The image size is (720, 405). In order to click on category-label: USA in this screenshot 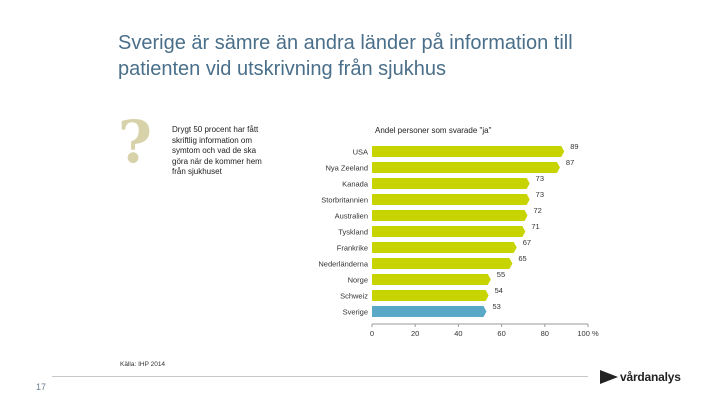, I will do `click(360, 152)`.